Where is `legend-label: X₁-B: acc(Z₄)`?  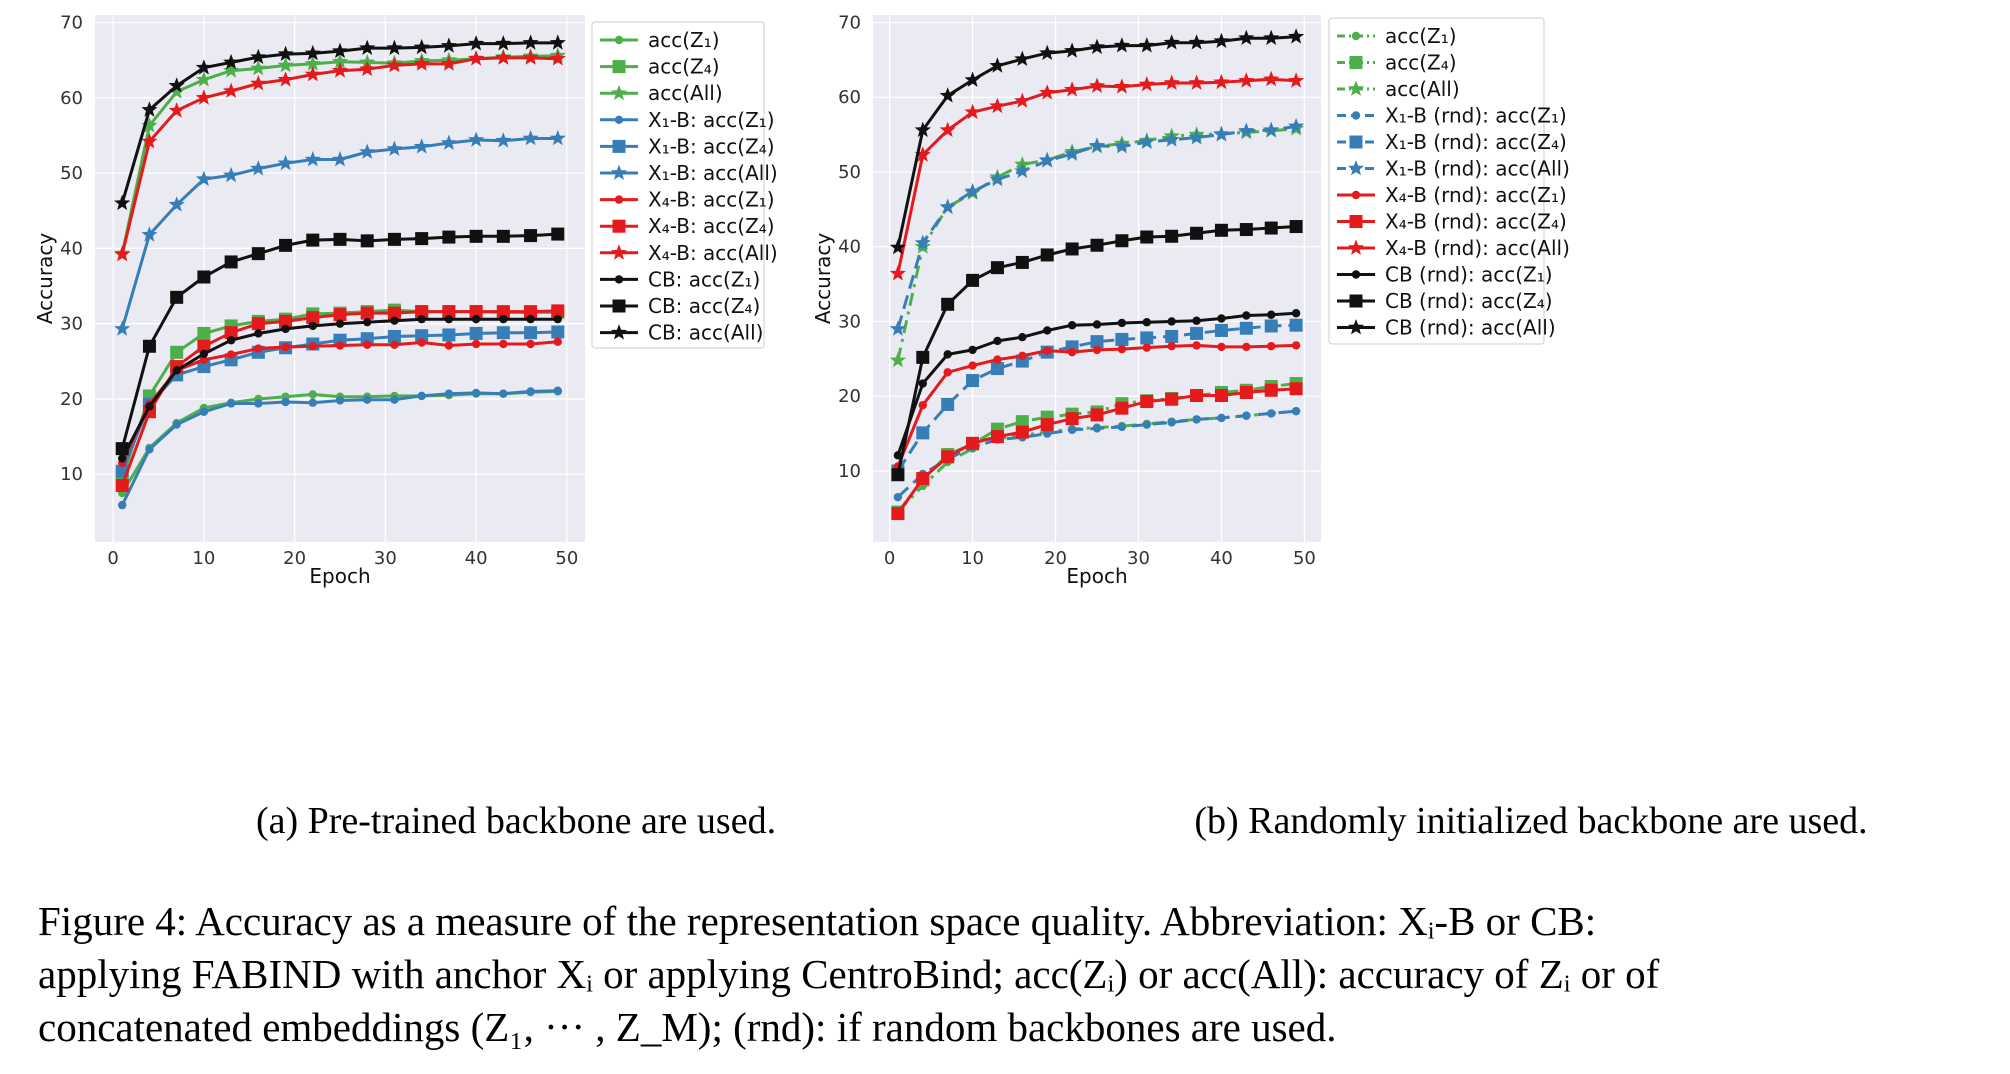
legend-label: X₁-B: acc(Z₄) is located at coordinates (711, 146).